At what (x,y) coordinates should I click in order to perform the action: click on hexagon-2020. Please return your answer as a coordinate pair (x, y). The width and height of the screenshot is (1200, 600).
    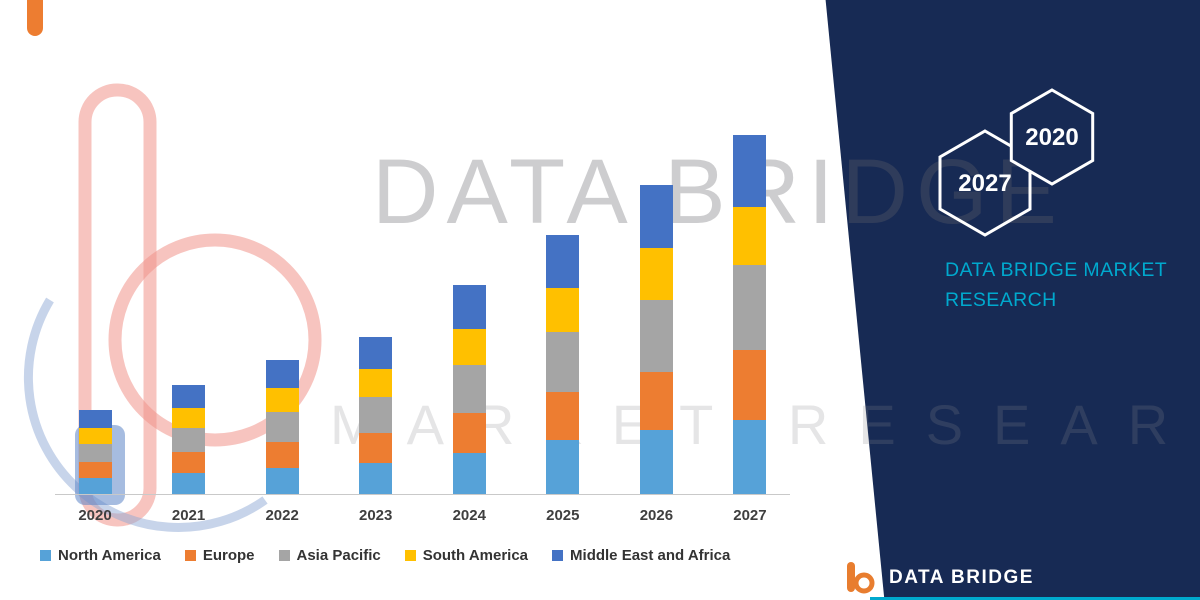
    Looking at the image, I should click on (1052, 137).